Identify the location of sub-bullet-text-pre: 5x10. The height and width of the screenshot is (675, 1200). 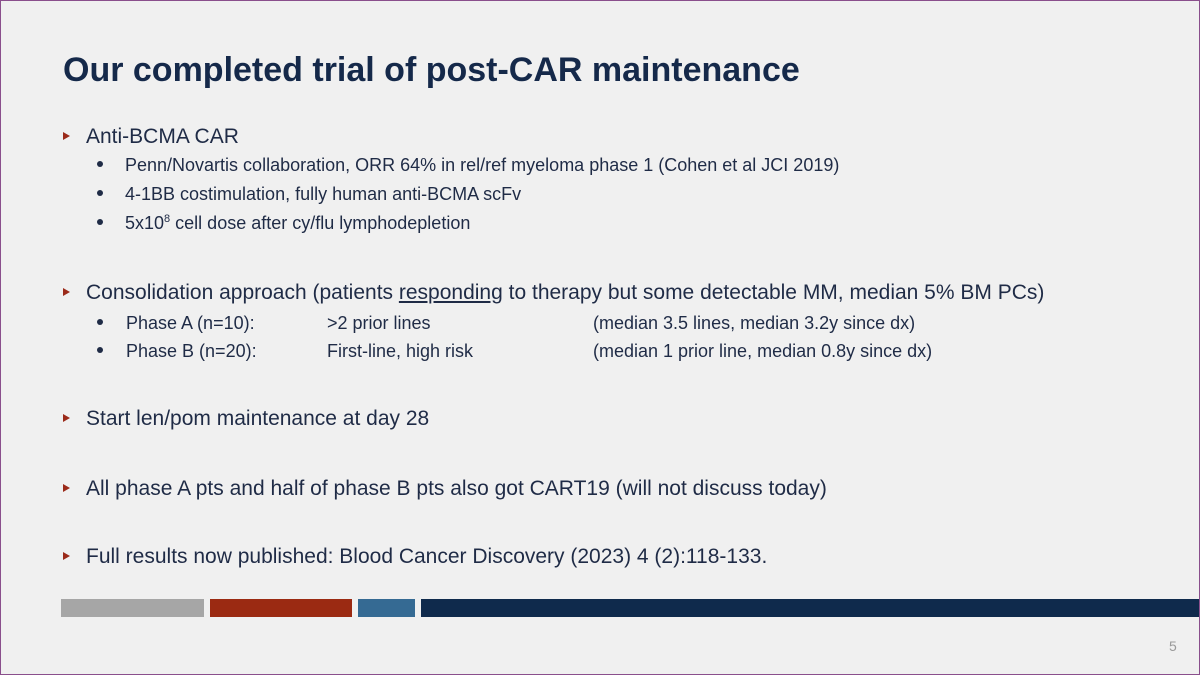
(145, 223).